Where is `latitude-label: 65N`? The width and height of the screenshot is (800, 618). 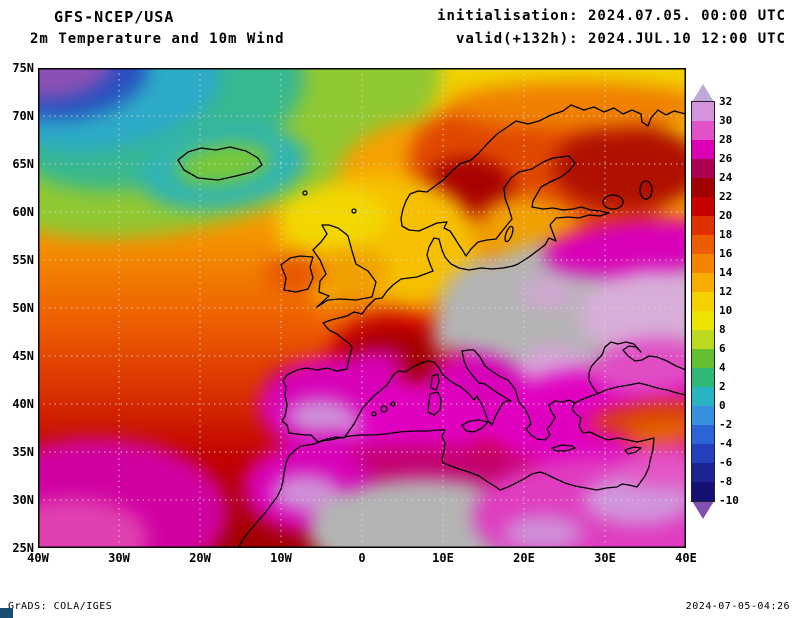 latitude-label: 65N is located at coordinates (23, 164).